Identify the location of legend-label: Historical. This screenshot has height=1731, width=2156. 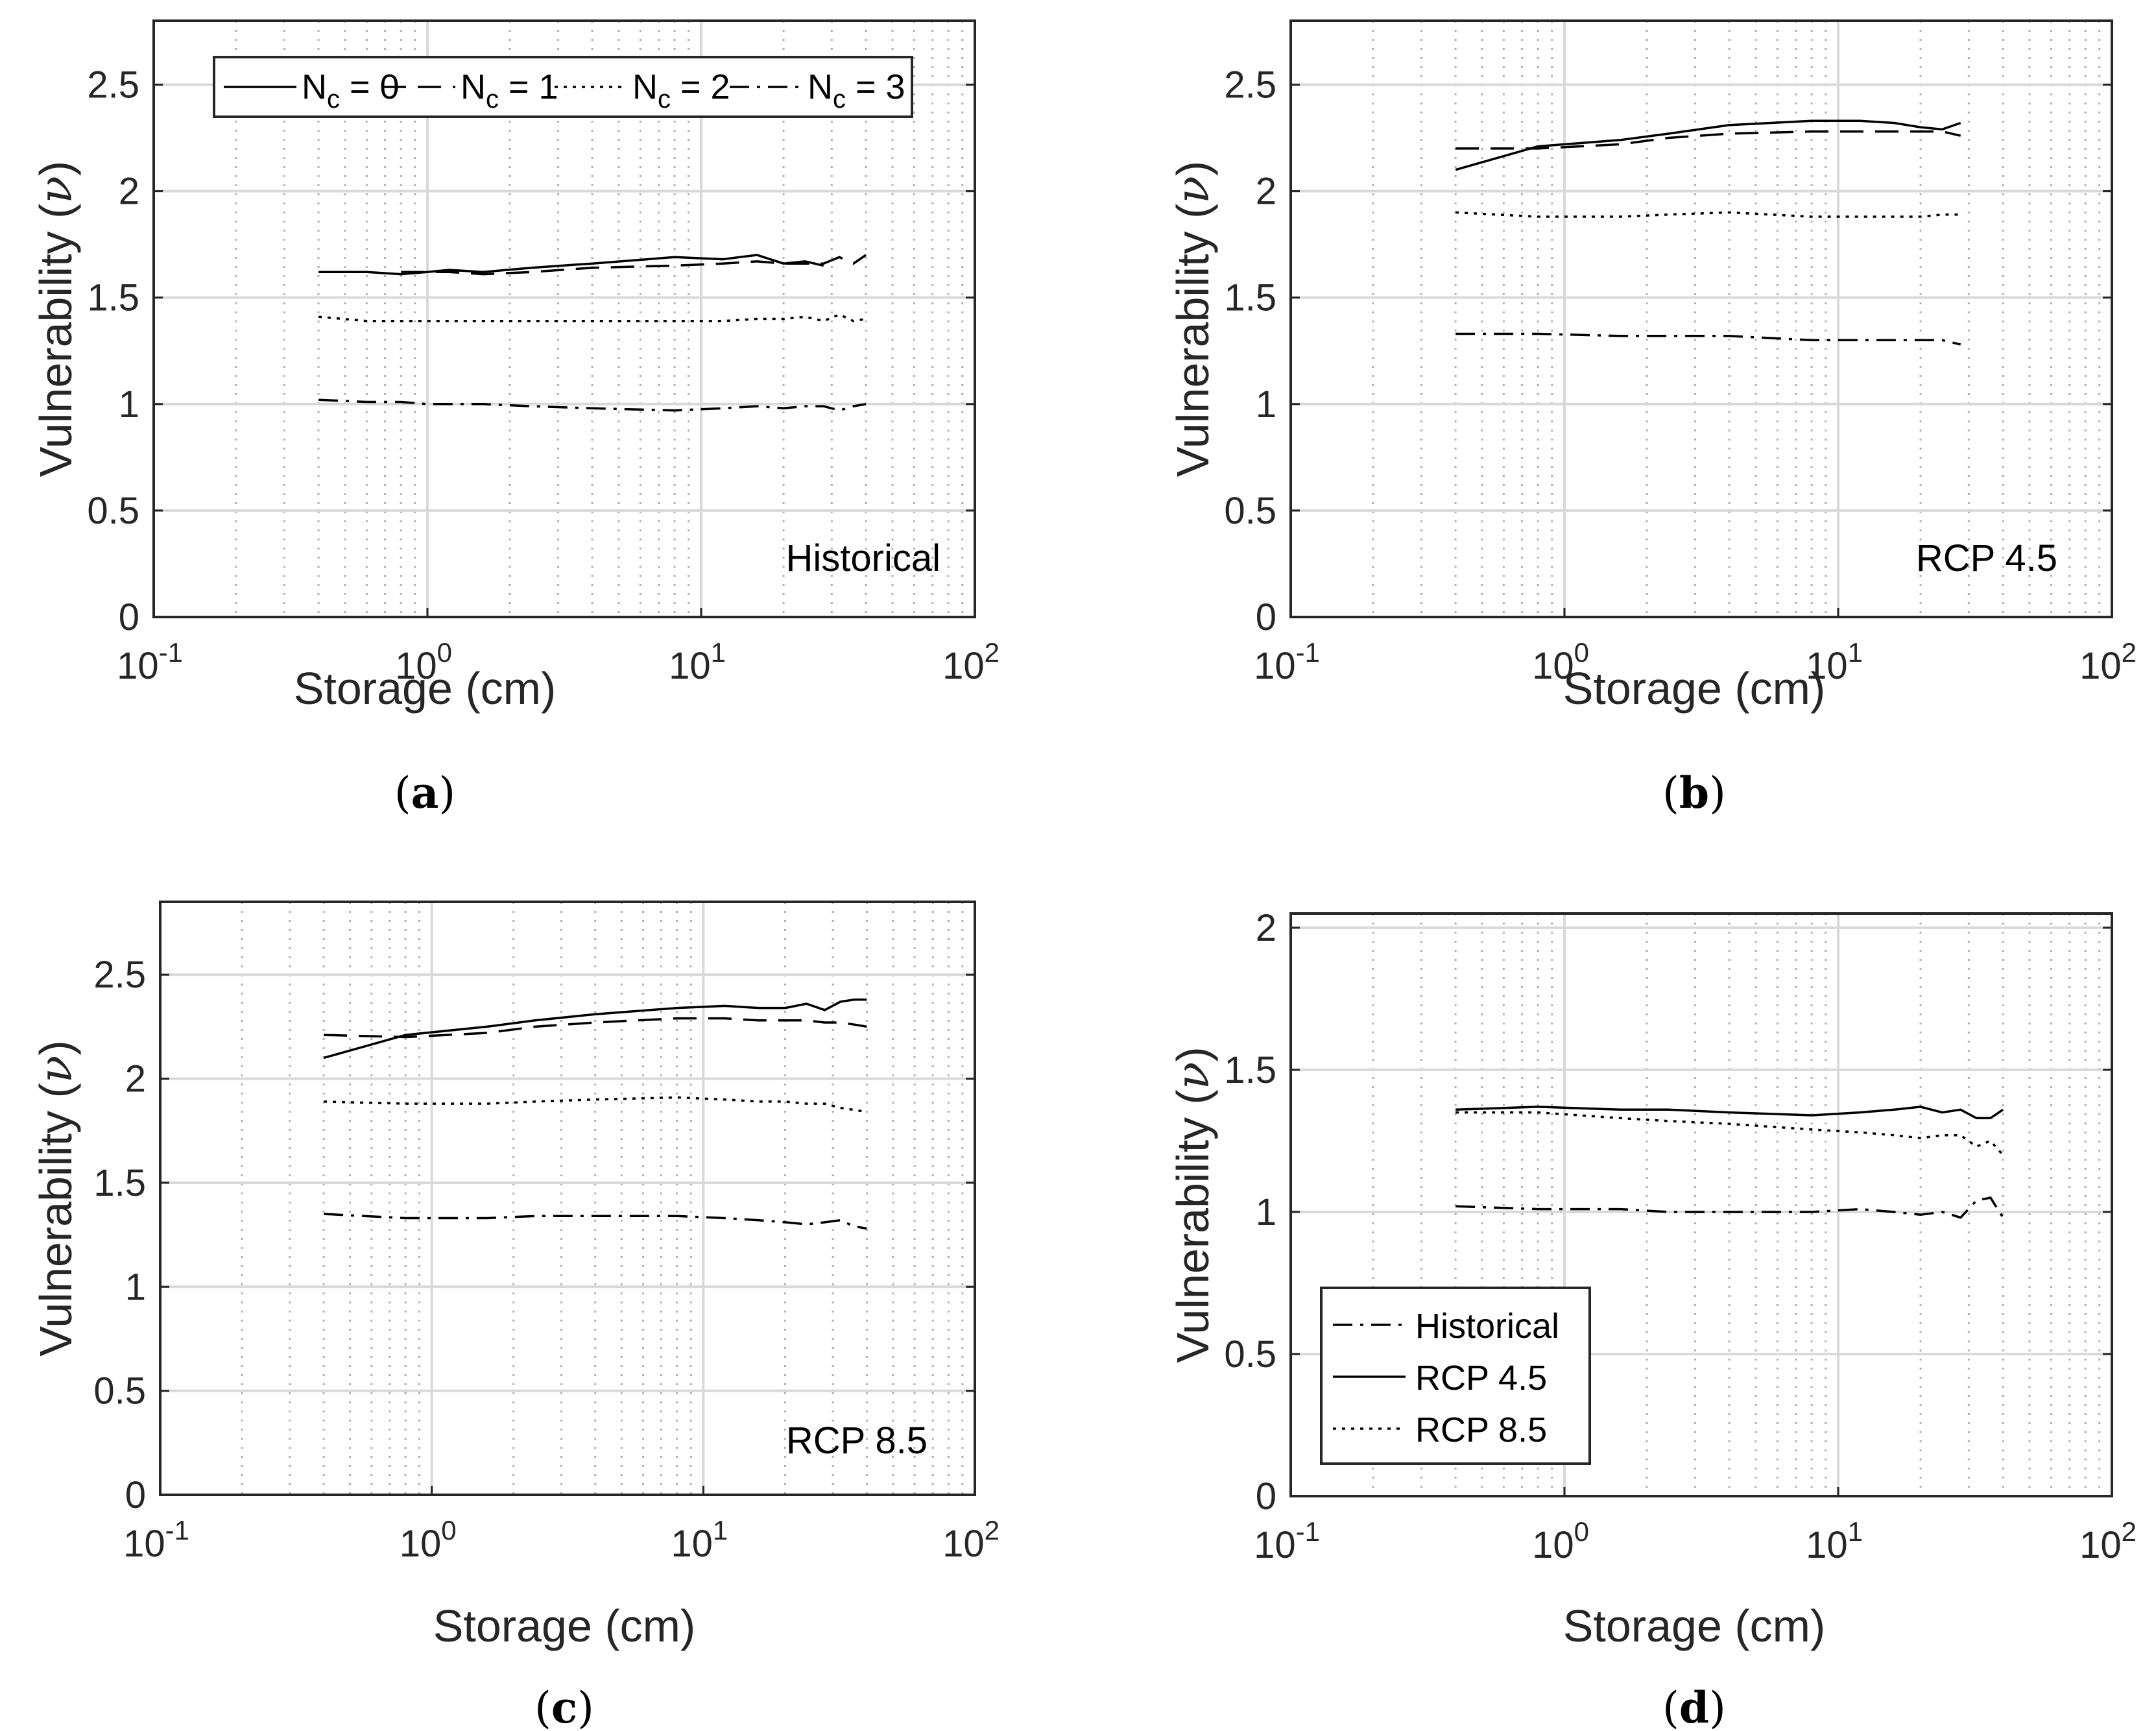
(1487, 1326).